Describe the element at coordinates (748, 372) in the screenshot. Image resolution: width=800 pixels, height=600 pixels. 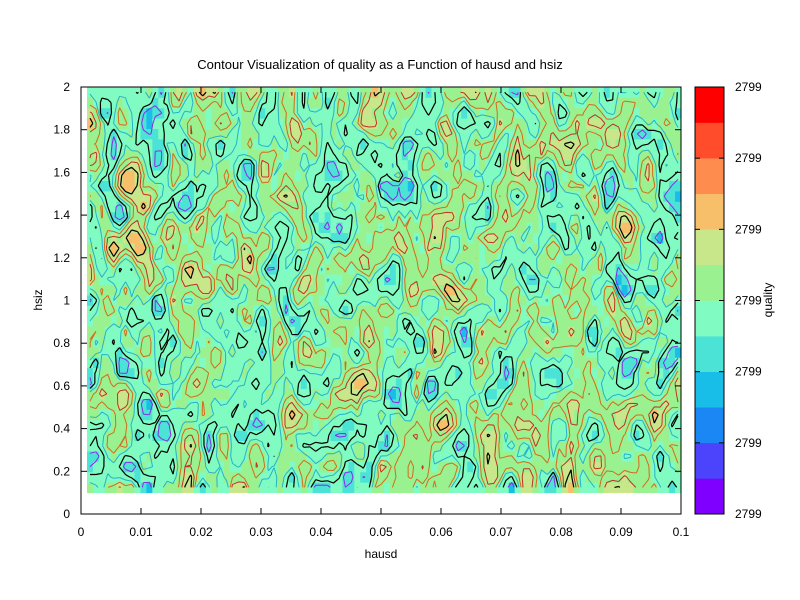
I see `colorbar-tick-label: 2799` at that location.